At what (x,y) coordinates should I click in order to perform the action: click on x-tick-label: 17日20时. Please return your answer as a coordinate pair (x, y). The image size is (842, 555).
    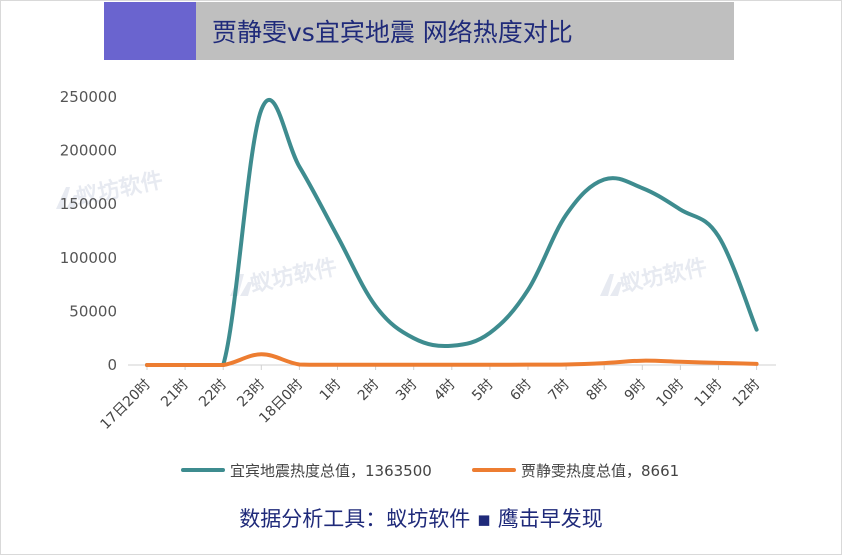
    Looking at the image, I should click on (126, 405).